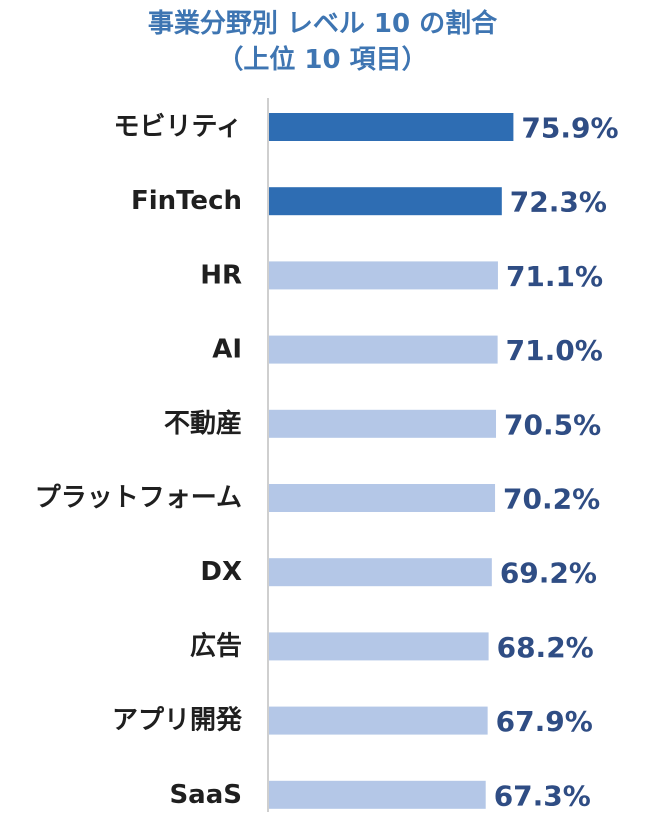 The height and width of the screenshot is (827, 645). What do you see at coordinates (569, 128) in the screenshot?
I see `value-label: 75.9%` at bounding box center [569, 128].